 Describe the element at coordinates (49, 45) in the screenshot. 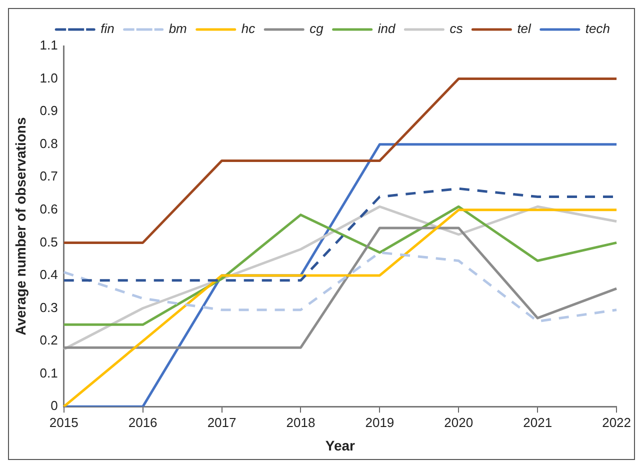

I see `y-tick-label: 1.1` at that location.